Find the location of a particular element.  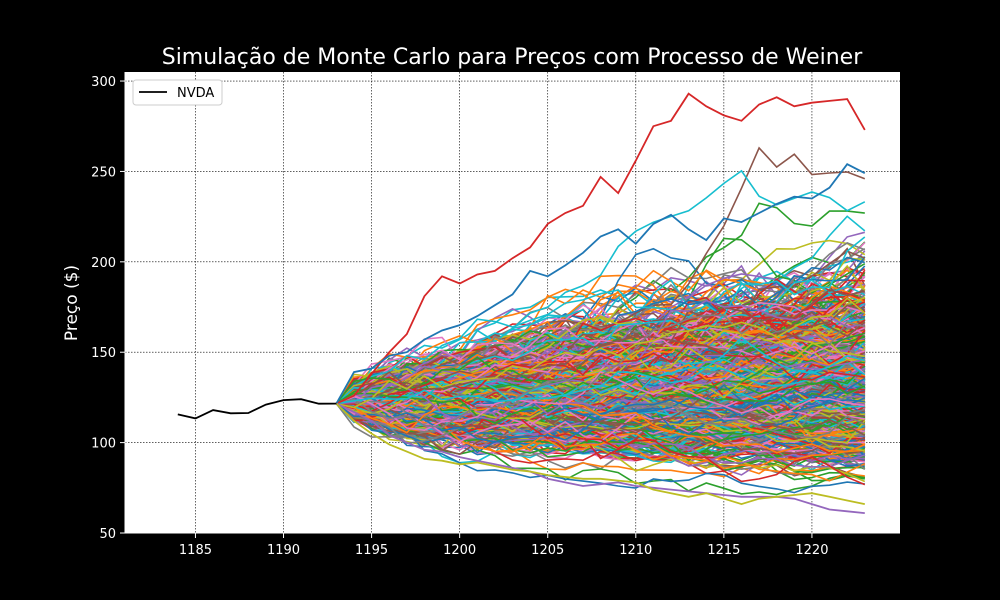

y-tick-label: 200 is located at coordinates (103, 263).